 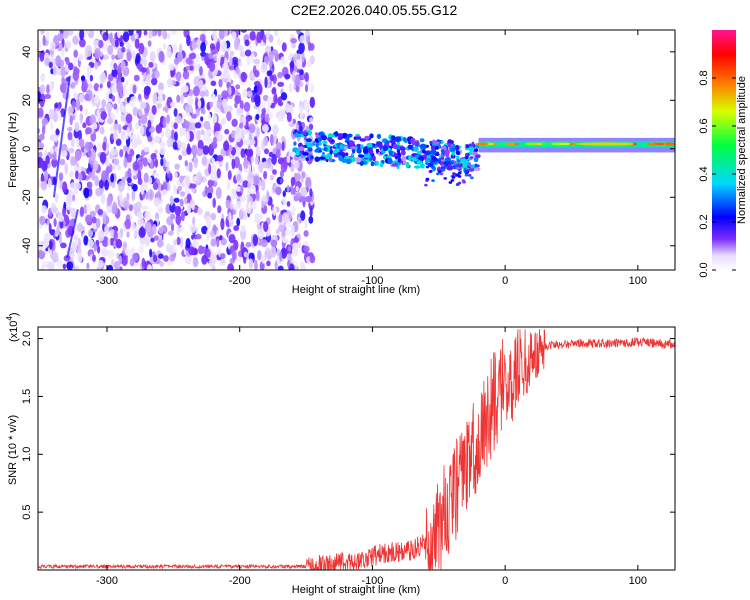 I want to click on colorbar-label: Normalized spectral amplitude, so click(x=742, y=150).